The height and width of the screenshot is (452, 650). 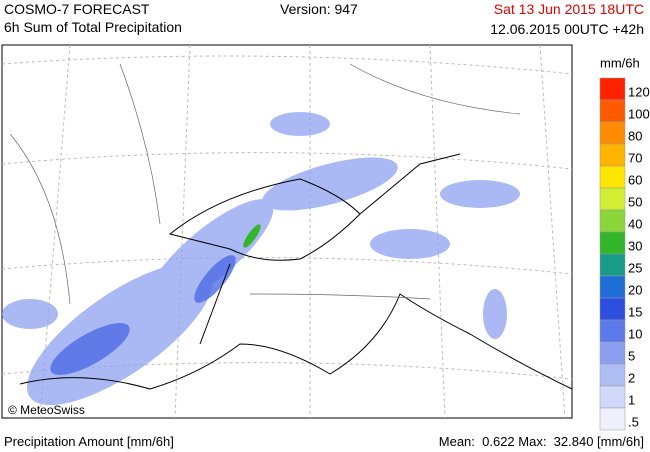 What do you see at coordinates (567, 29) in the screenshot?
I see `run-time: 12.06.2015 00UTC +42h` at bounding box center [567, 29].